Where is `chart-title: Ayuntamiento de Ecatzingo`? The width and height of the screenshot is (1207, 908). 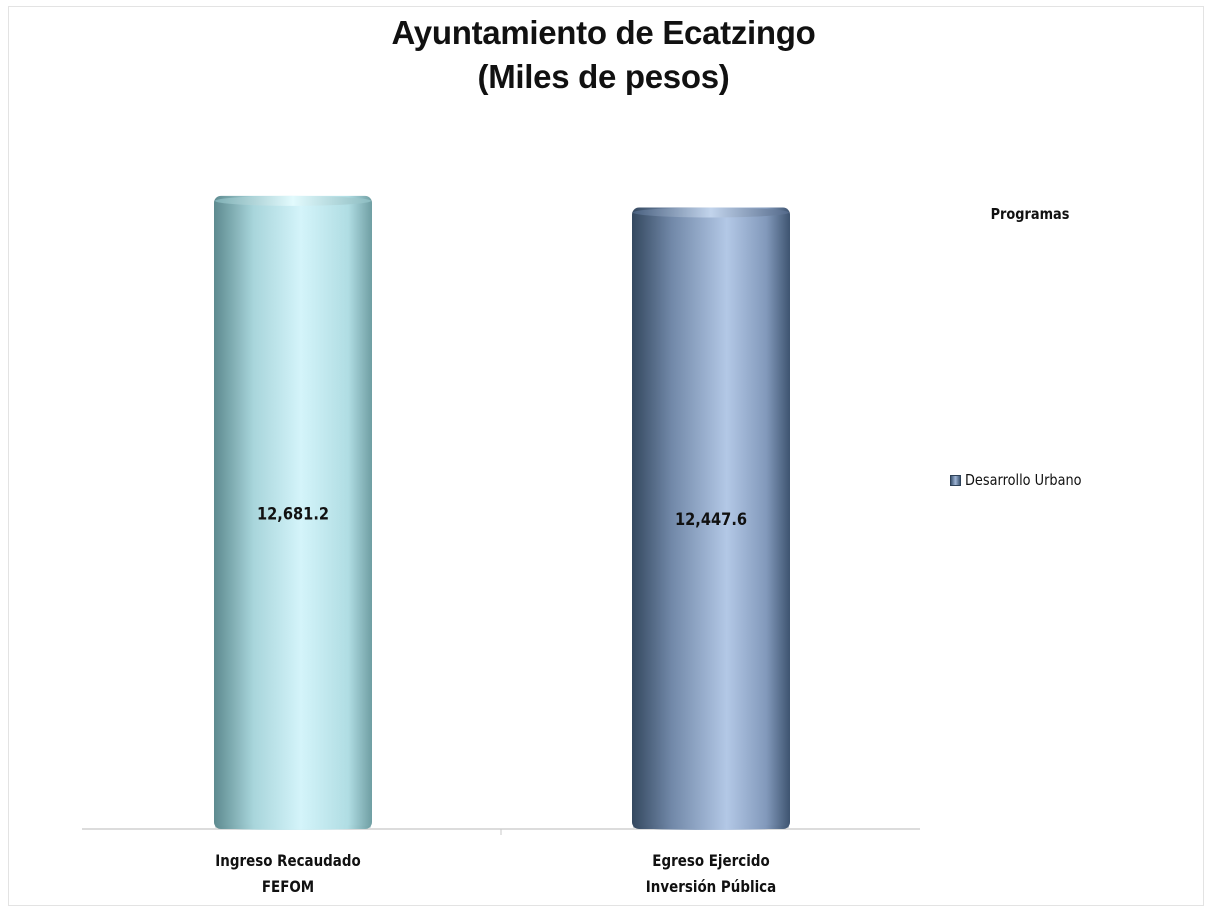 chart-title: Ayuntamiento de Ecatzingo is located at coordinates (603, 32).